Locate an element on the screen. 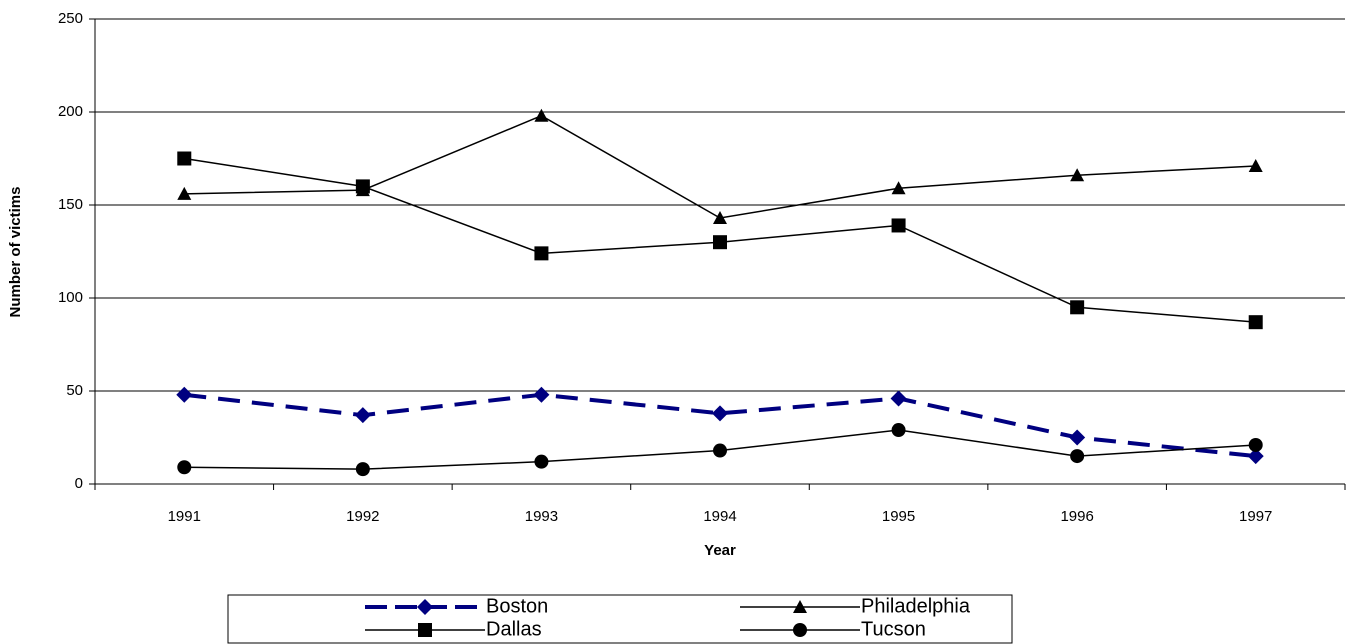  x-tick-label: 1997 is located at coordinates (1255, 516).